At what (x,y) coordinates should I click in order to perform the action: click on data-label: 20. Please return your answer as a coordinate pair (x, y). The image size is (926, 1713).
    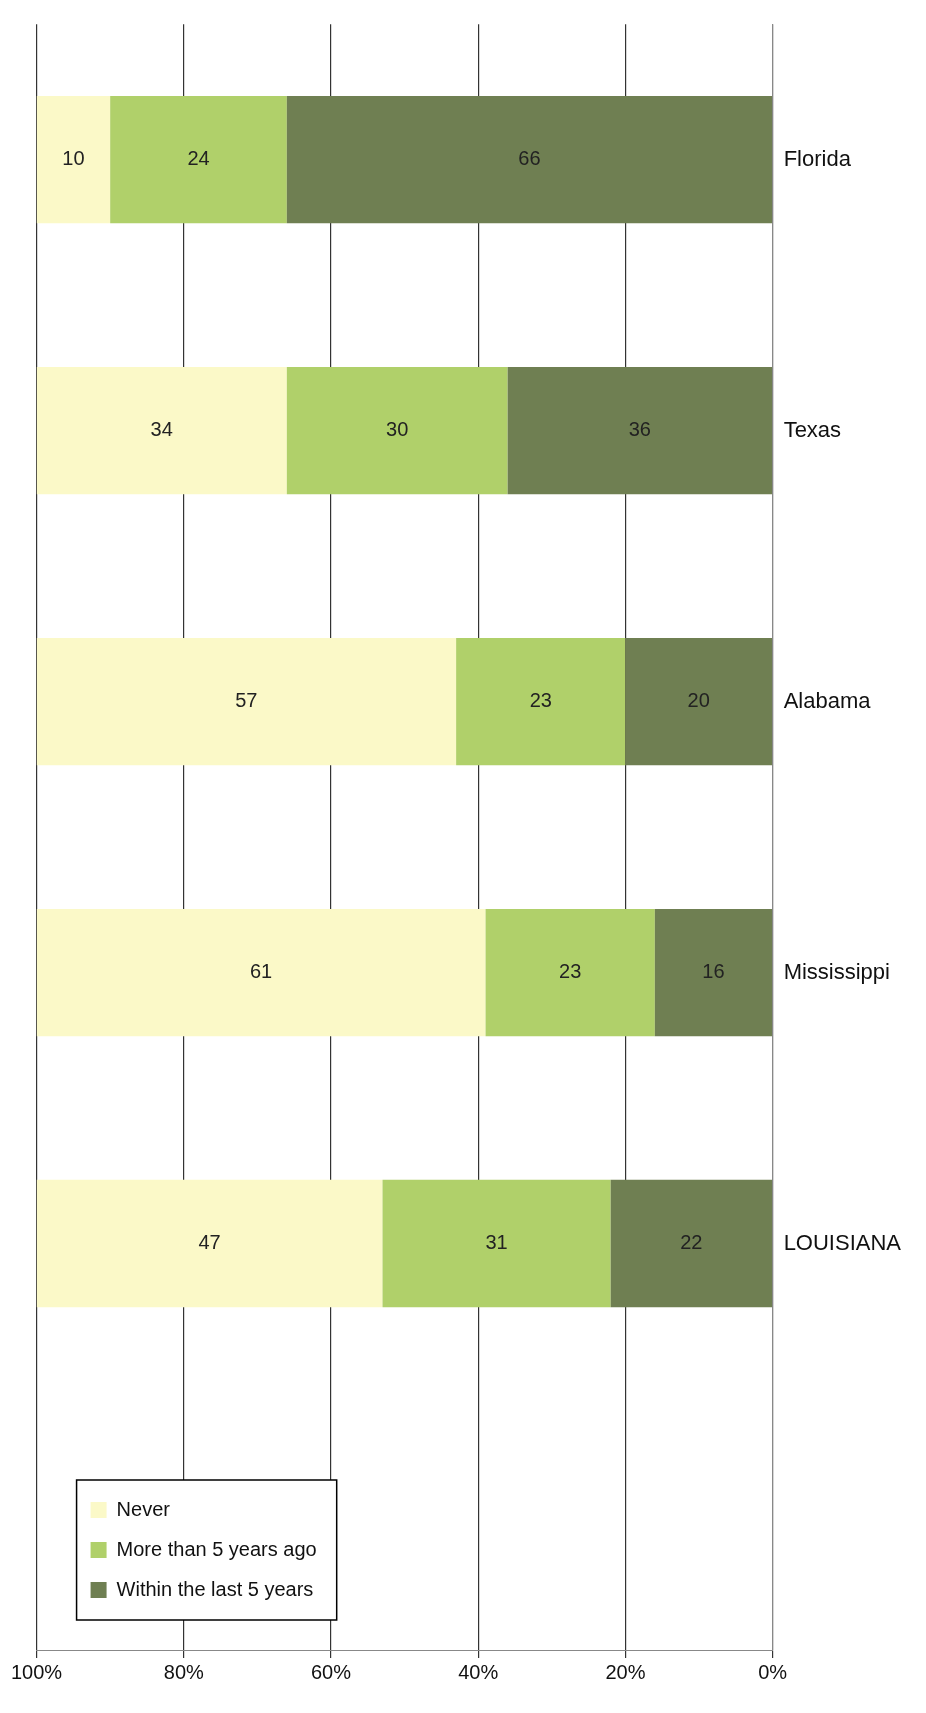
    Looking at the image, I should click on (698, 700).